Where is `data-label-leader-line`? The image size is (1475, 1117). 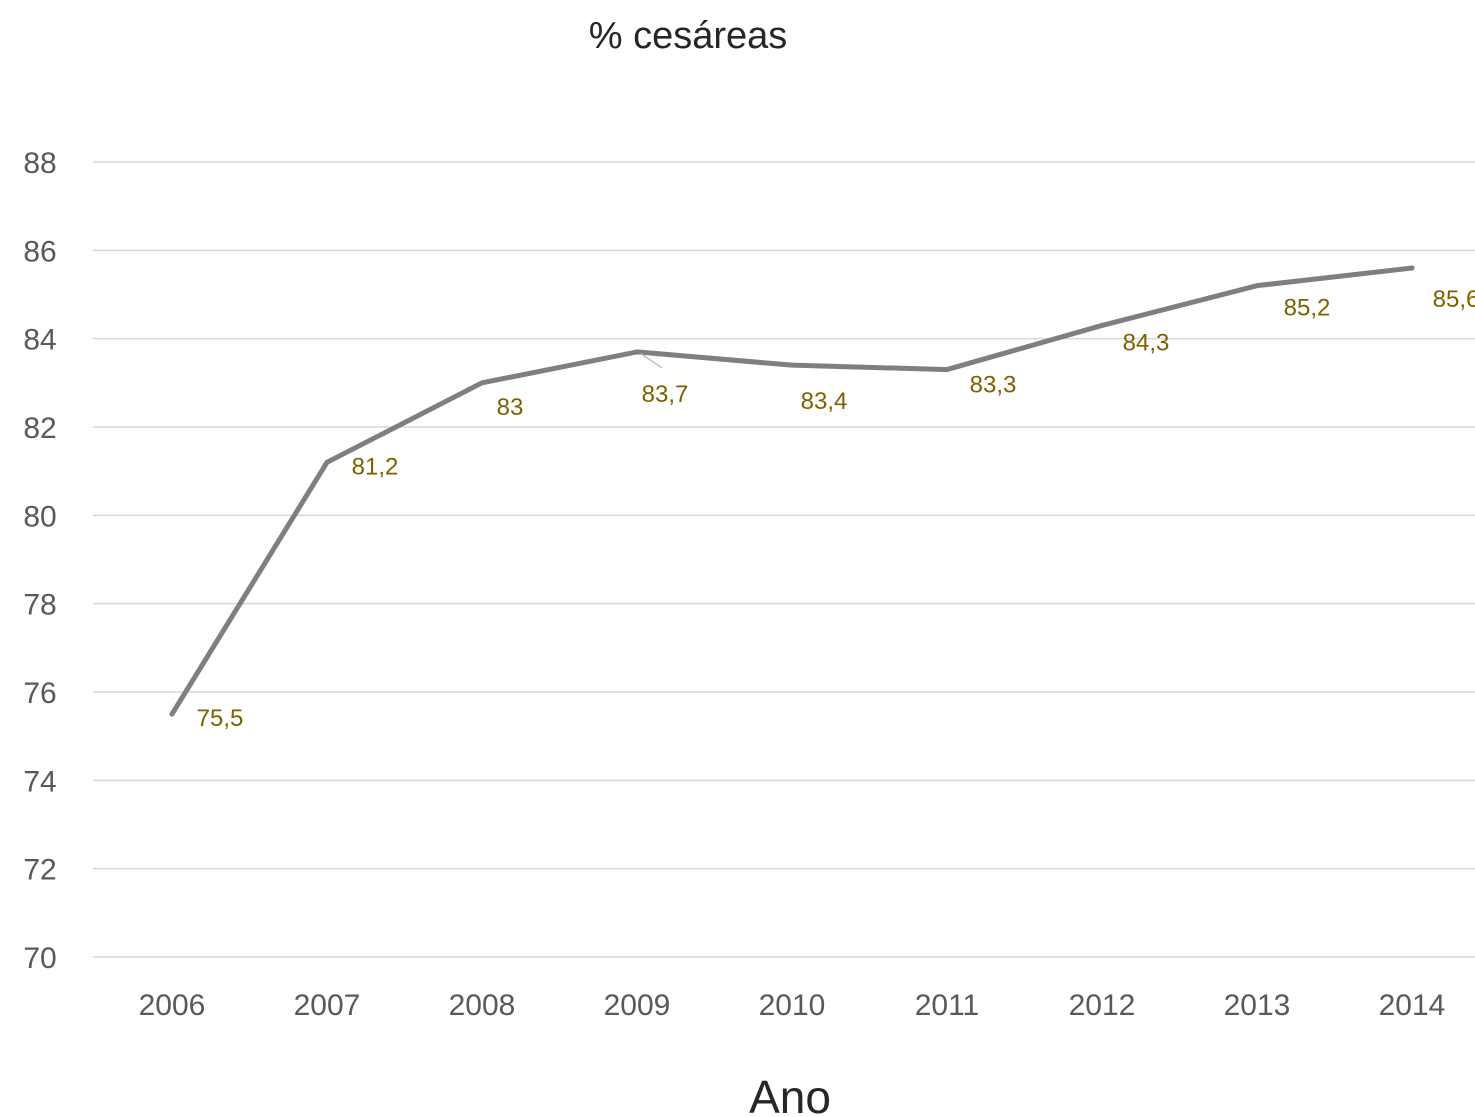 data-label-leader-line is located at coordinates (651, 361).